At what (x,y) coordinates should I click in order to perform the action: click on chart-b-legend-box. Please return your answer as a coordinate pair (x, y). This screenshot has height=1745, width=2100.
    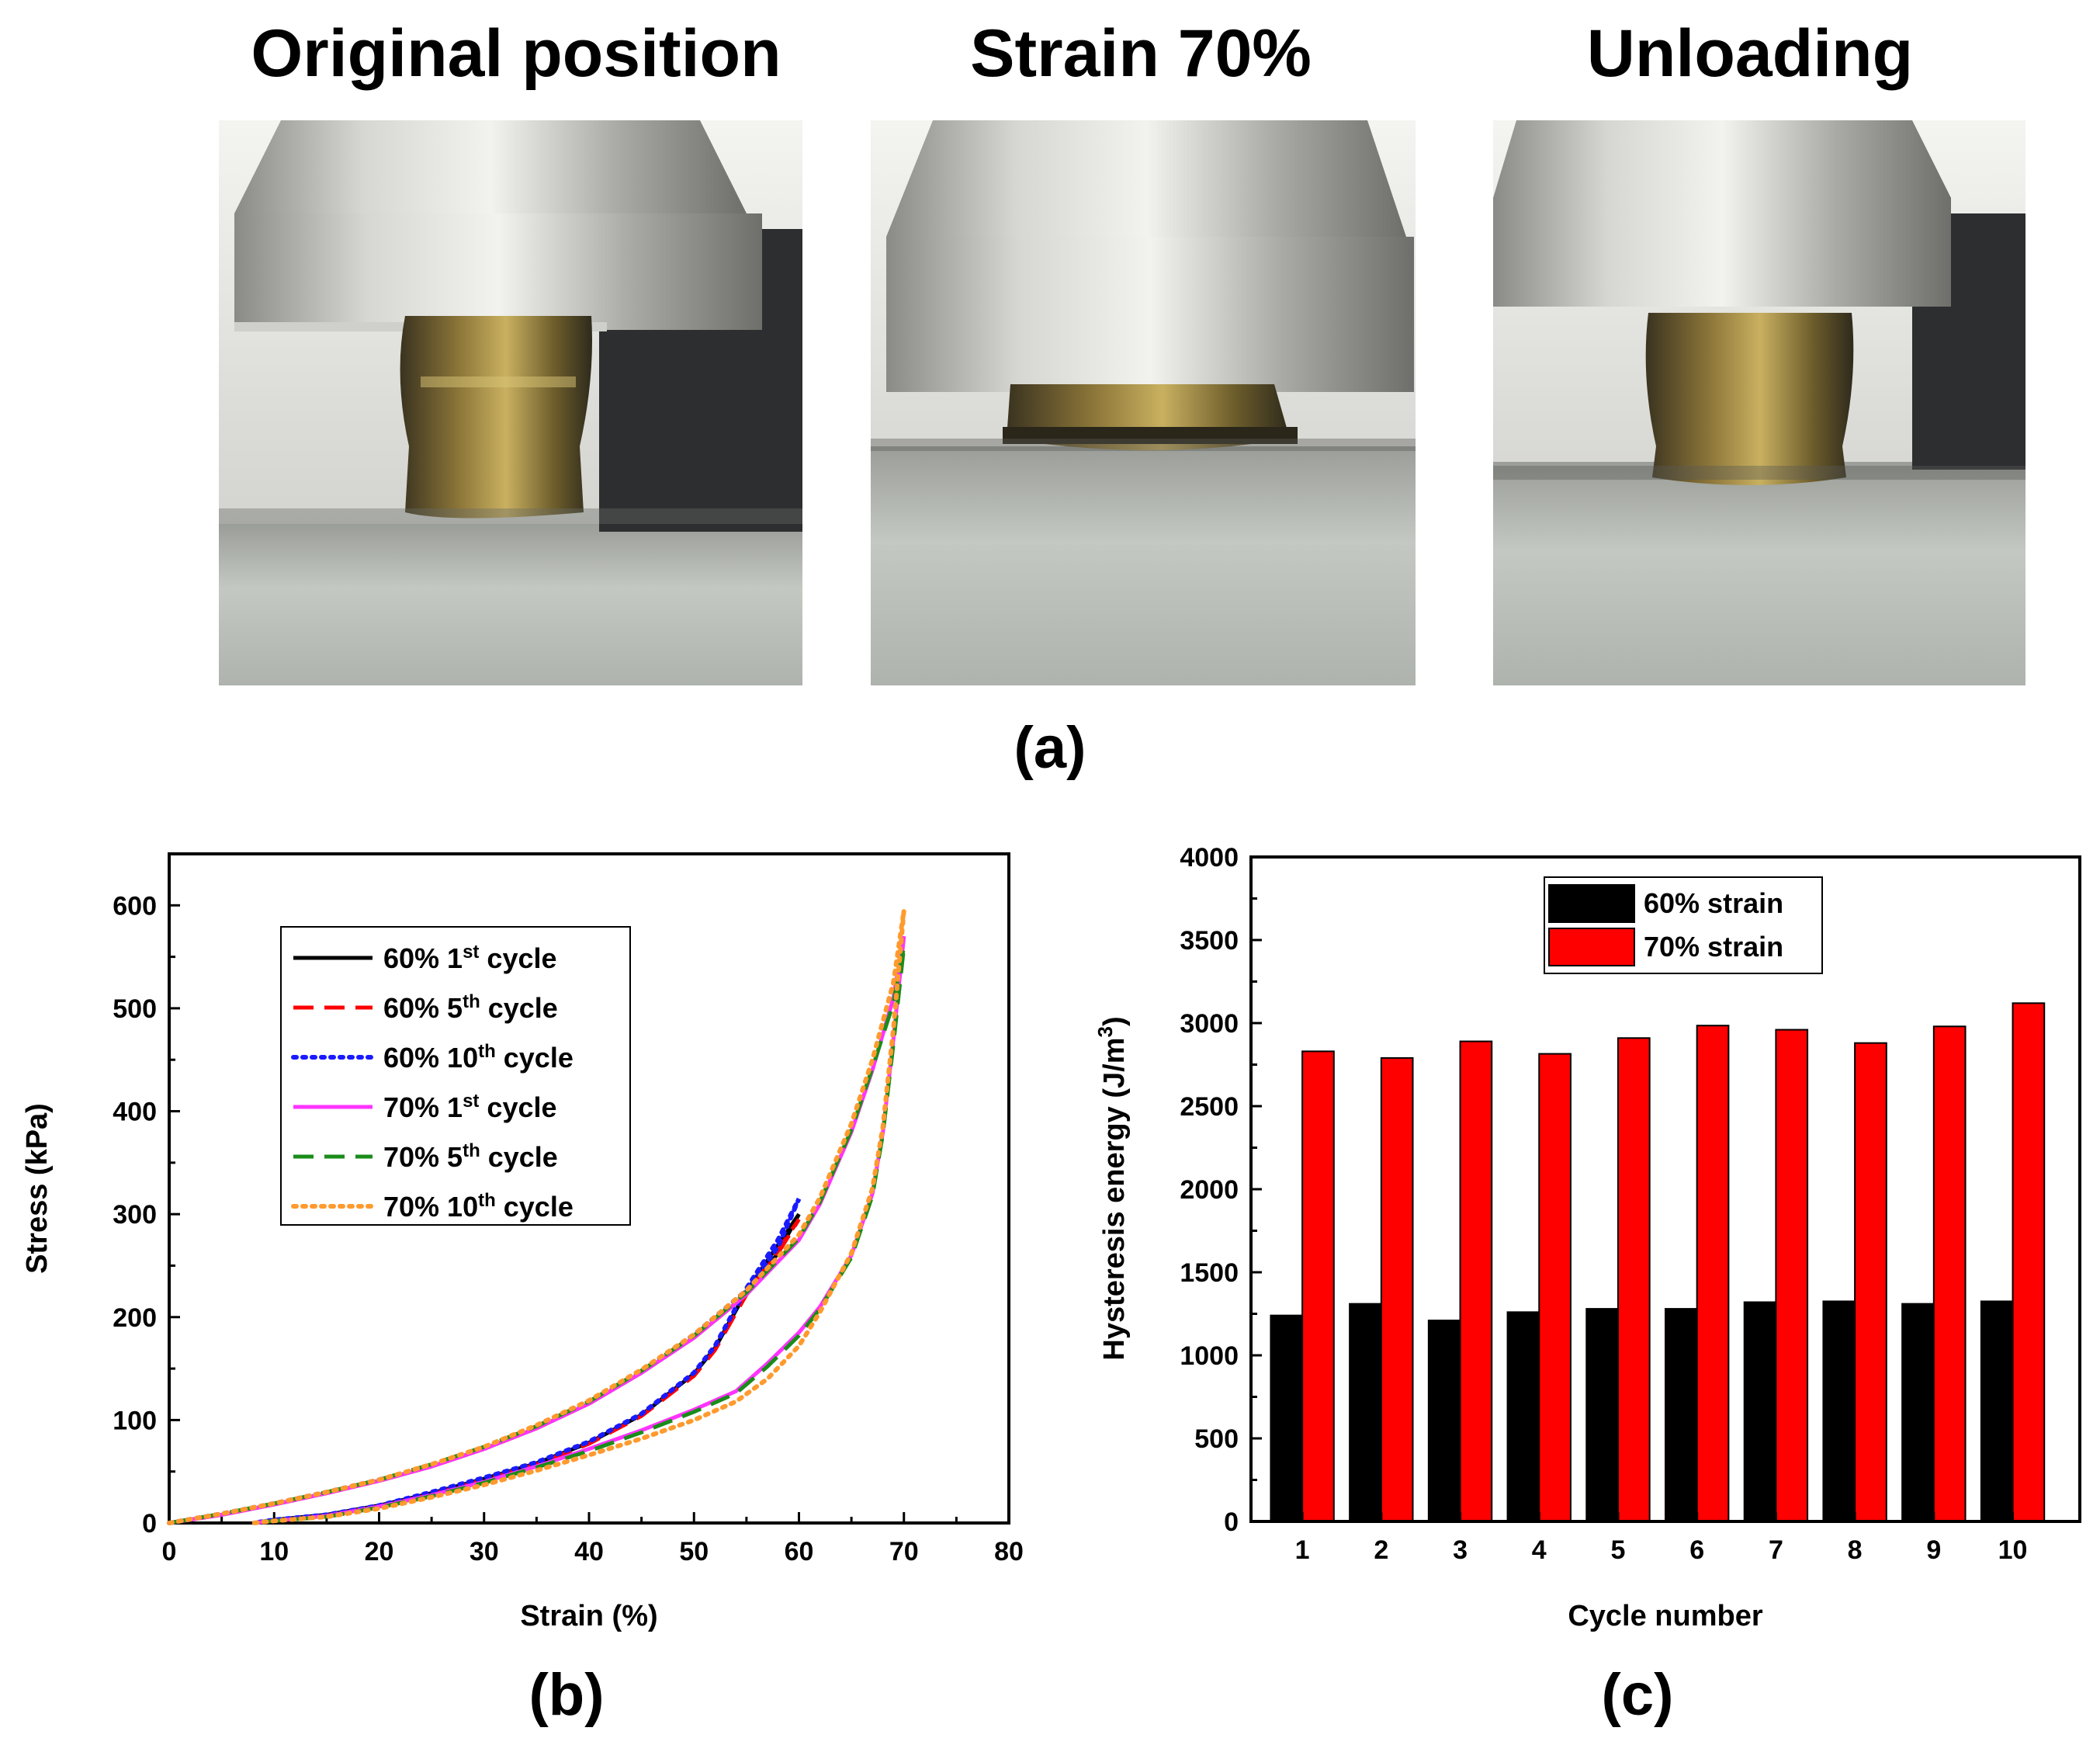
    Looking at the image, I should click on (455, 1076).